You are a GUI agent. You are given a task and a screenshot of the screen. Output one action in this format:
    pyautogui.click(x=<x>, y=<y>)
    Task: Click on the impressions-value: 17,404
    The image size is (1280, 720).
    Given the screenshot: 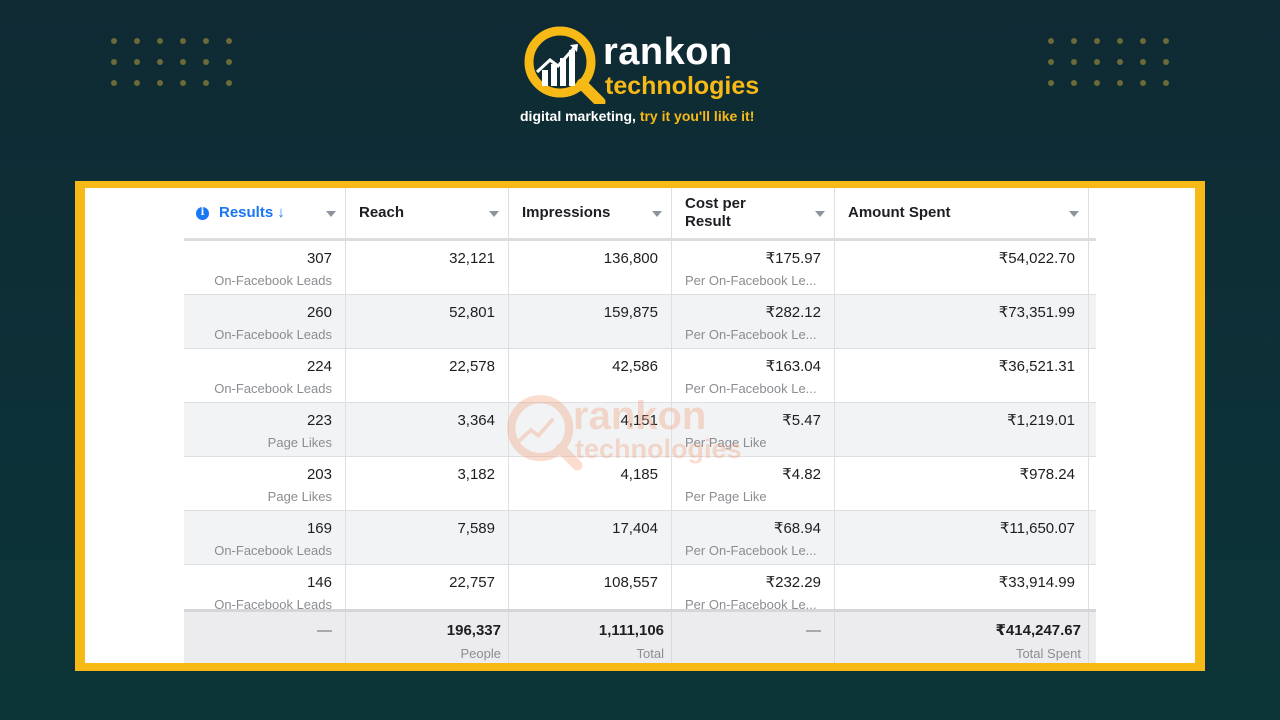 What is the action you would take?
    pyautogui.click(x=635, y=528)
    